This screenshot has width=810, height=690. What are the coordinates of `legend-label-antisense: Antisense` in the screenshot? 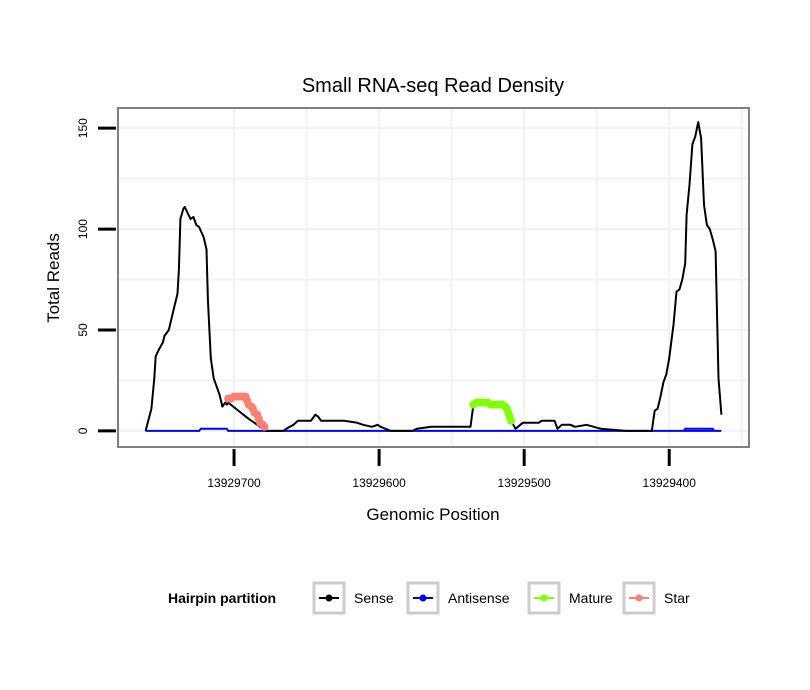 It's located at (479, 598).